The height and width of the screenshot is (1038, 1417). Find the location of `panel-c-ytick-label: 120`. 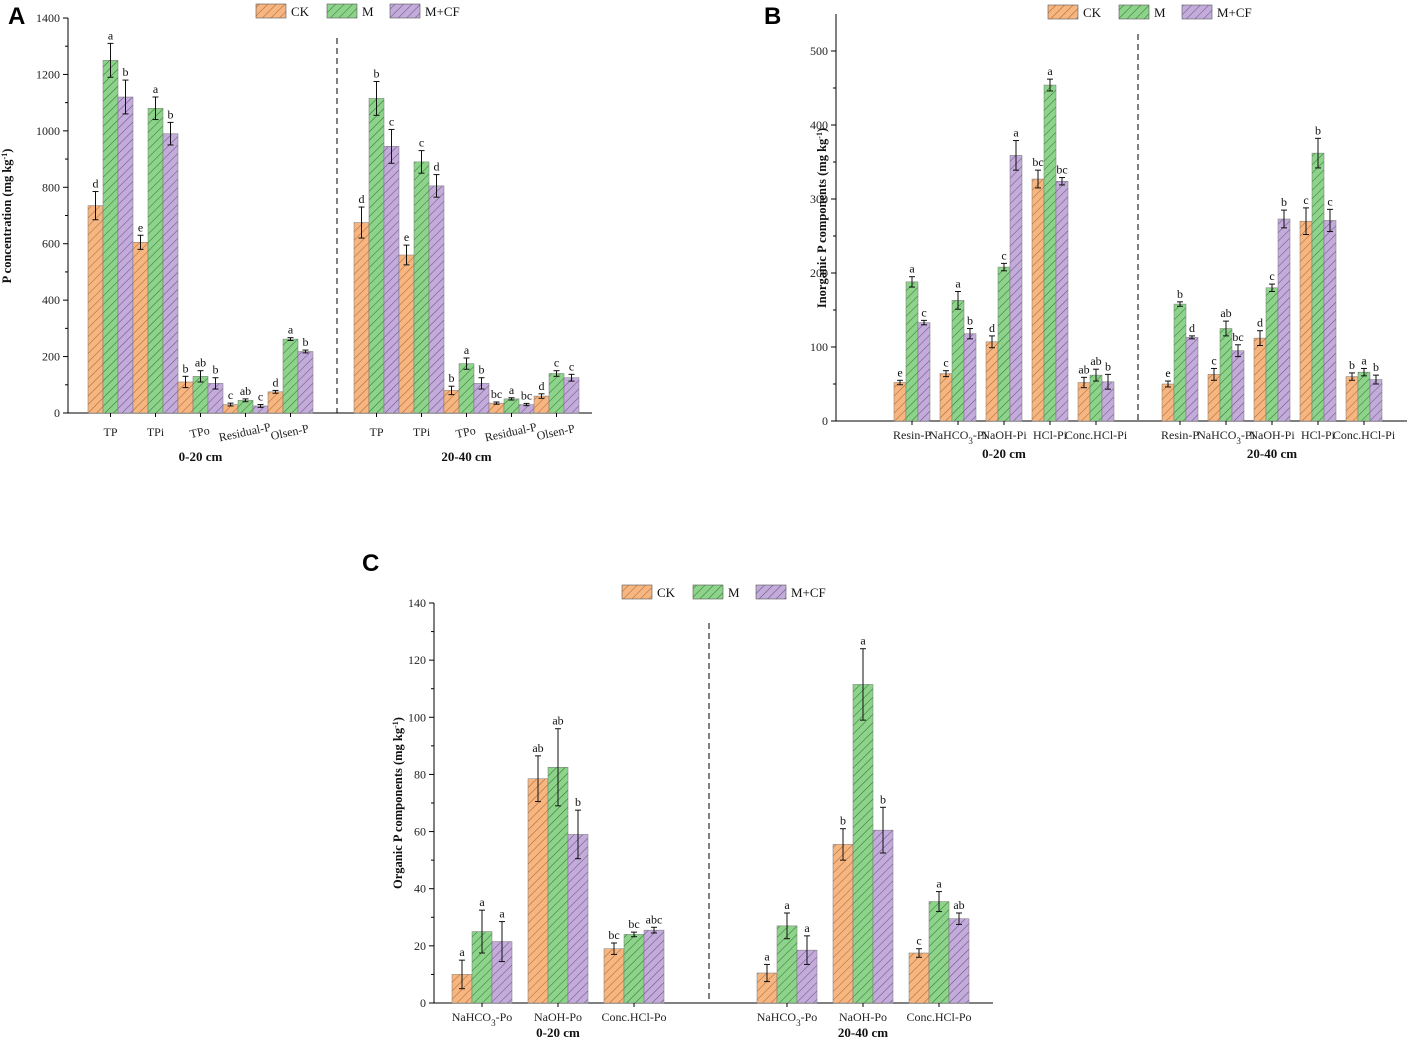

panel-c-ytick-label: 120 is located at coordinates (417, 660).